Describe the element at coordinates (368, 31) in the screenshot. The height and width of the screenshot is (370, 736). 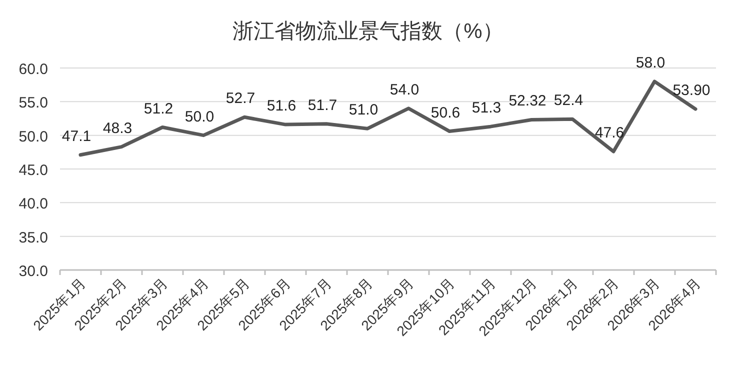
I see `chart-title: 浙江省物流业景气指数（%）` at that location.